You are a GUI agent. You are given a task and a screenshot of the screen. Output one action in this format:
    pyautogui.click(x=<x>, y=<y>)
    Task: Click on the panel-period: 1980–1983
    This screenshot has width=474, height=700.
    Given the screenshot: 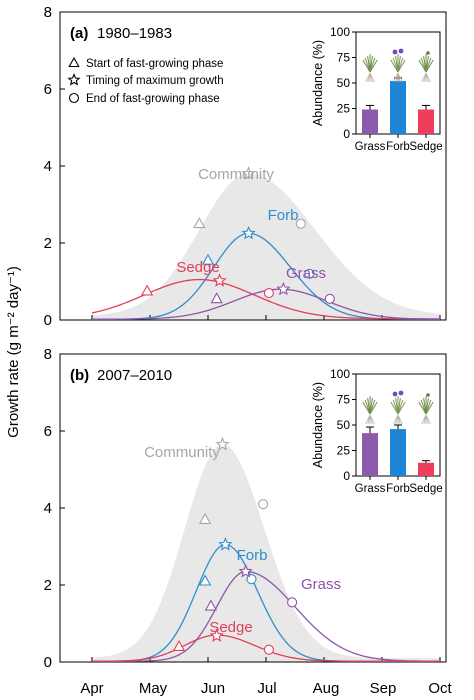 What is the action you would take?
    pyautogui.click(x=134, y=33)
    